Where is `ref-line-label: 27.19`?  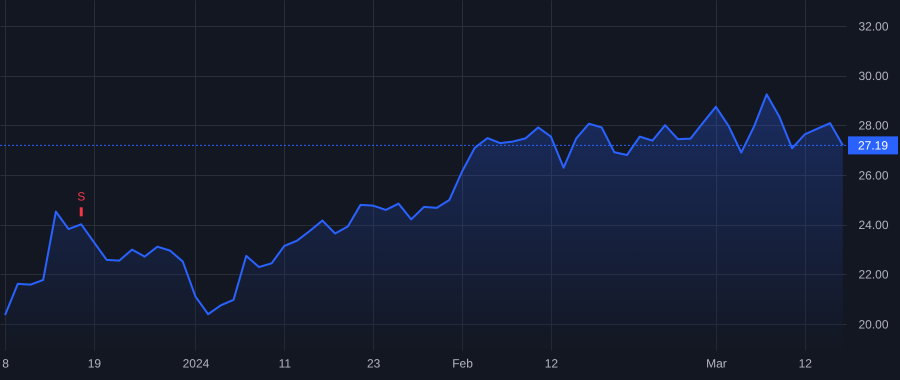 ref-line-label: 27.19 is located at coordinates (873, 145).